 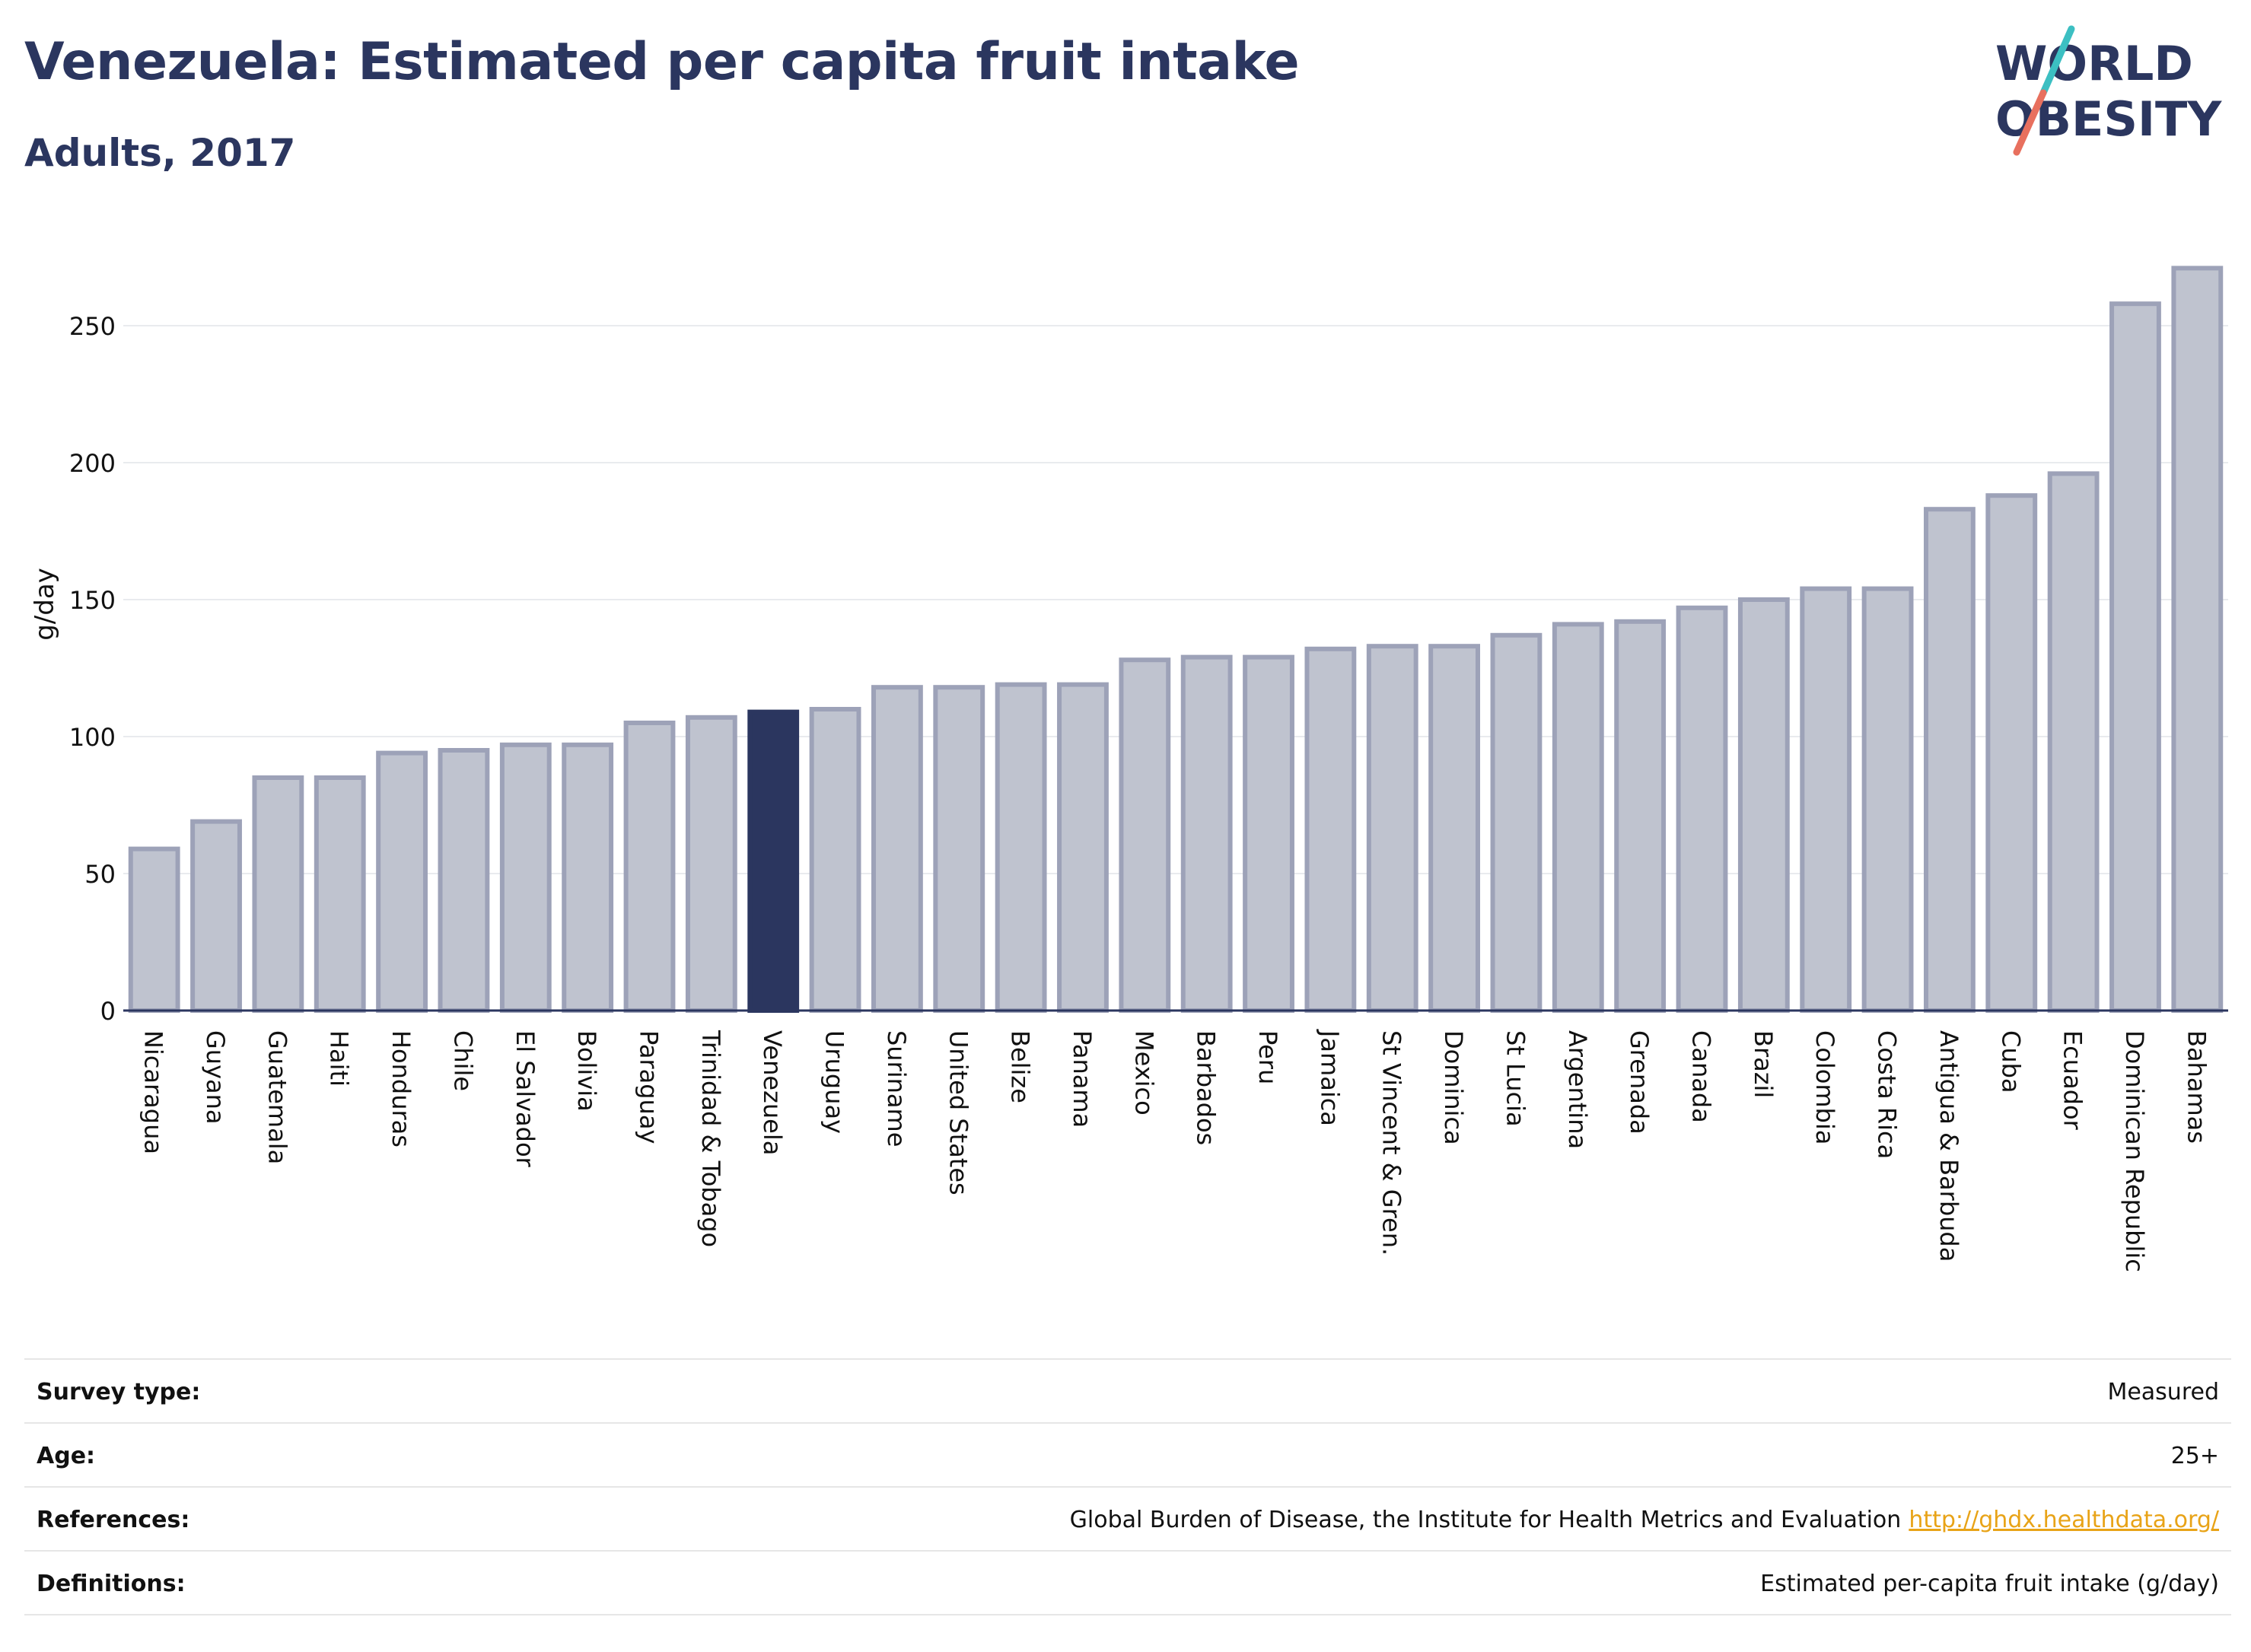 What do you see at coordinates (215, 1077) in the screenshot?
I see `x-tick-label: Guyana` at bounding box center [215, 1077].